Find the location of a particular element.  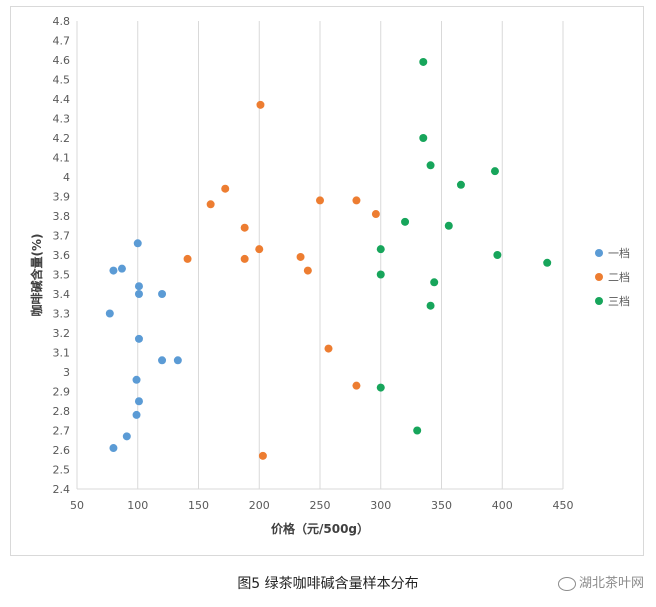

y-tick-label: 3 is located at coordinates (66, 372).